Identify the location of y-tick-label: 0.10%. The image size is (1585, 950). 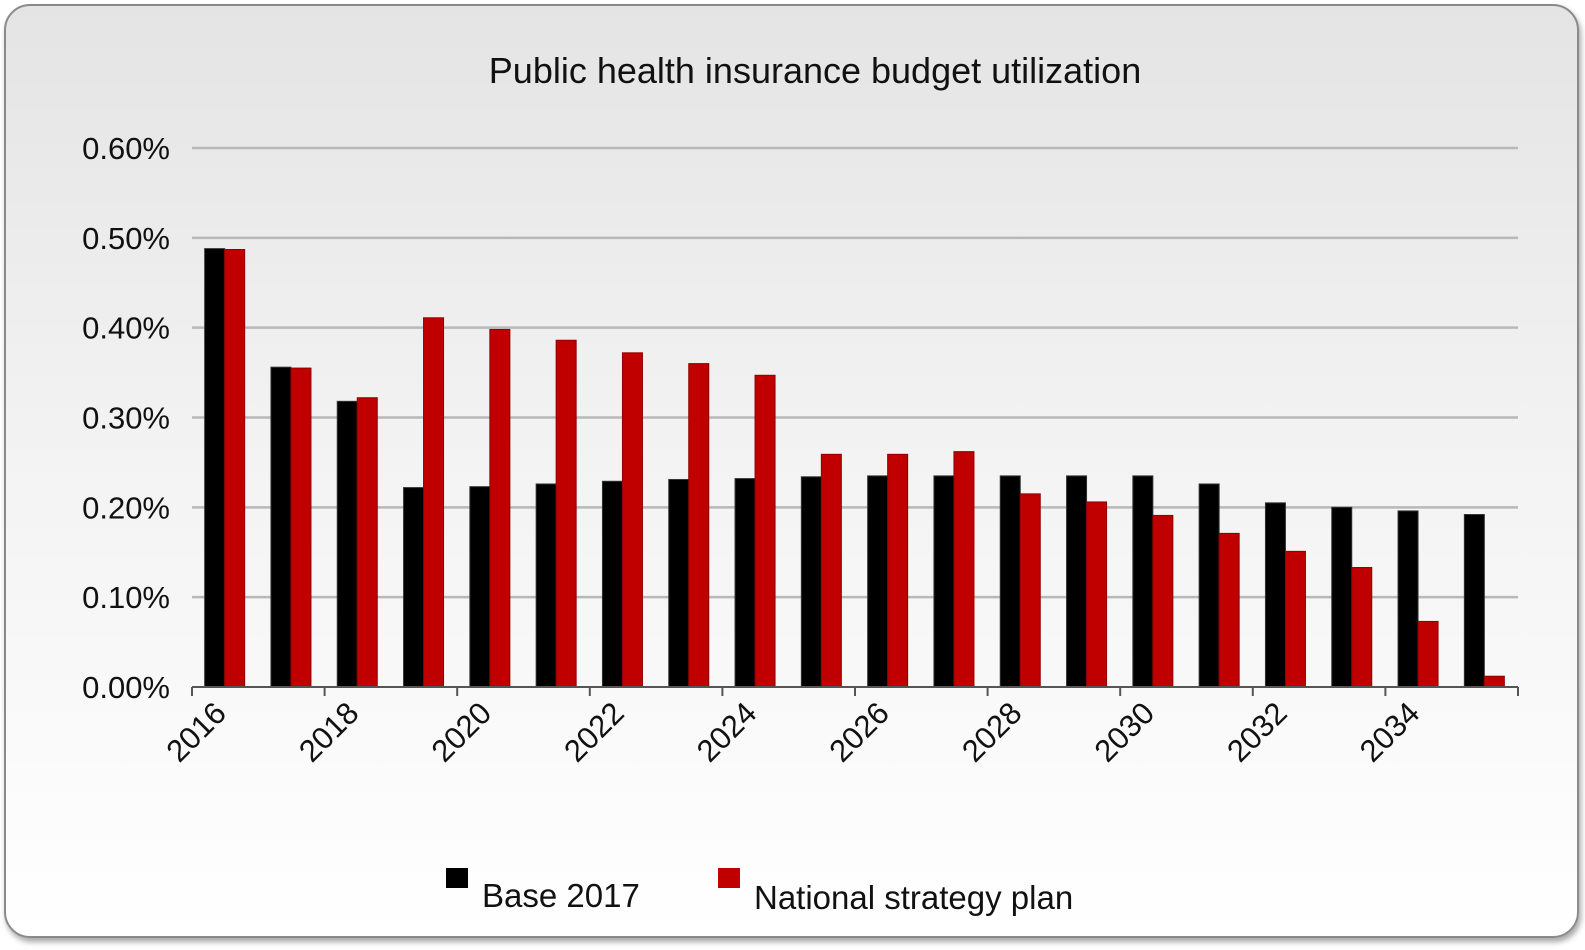
(126, 597).